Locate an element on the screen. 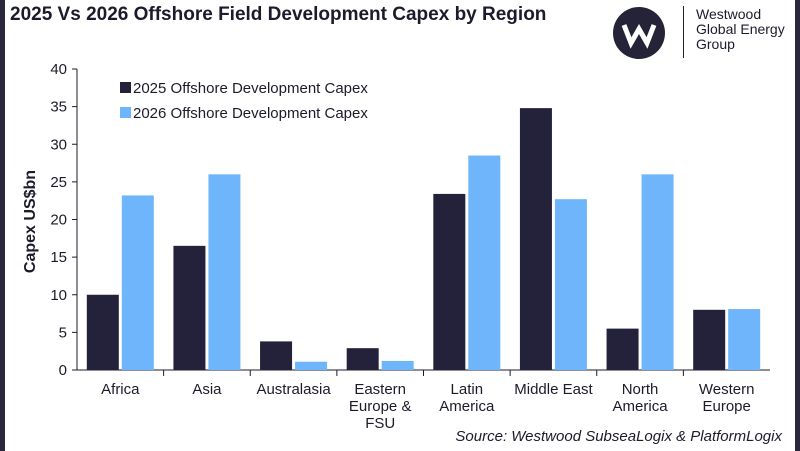  x-tick-label-line: Western is located at coordinates (727, 389).